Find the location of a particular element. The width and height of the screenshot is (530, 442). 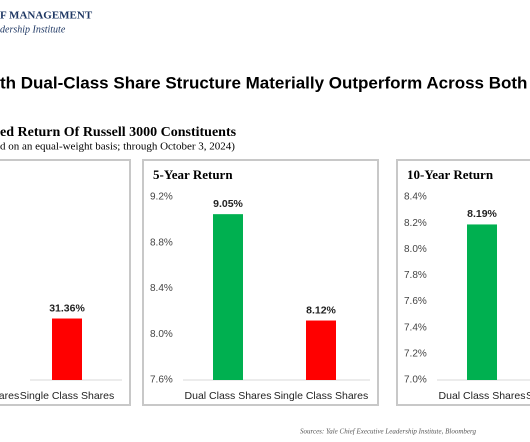

y-tick-label: 7.2% is located at coordinates (415, 353).